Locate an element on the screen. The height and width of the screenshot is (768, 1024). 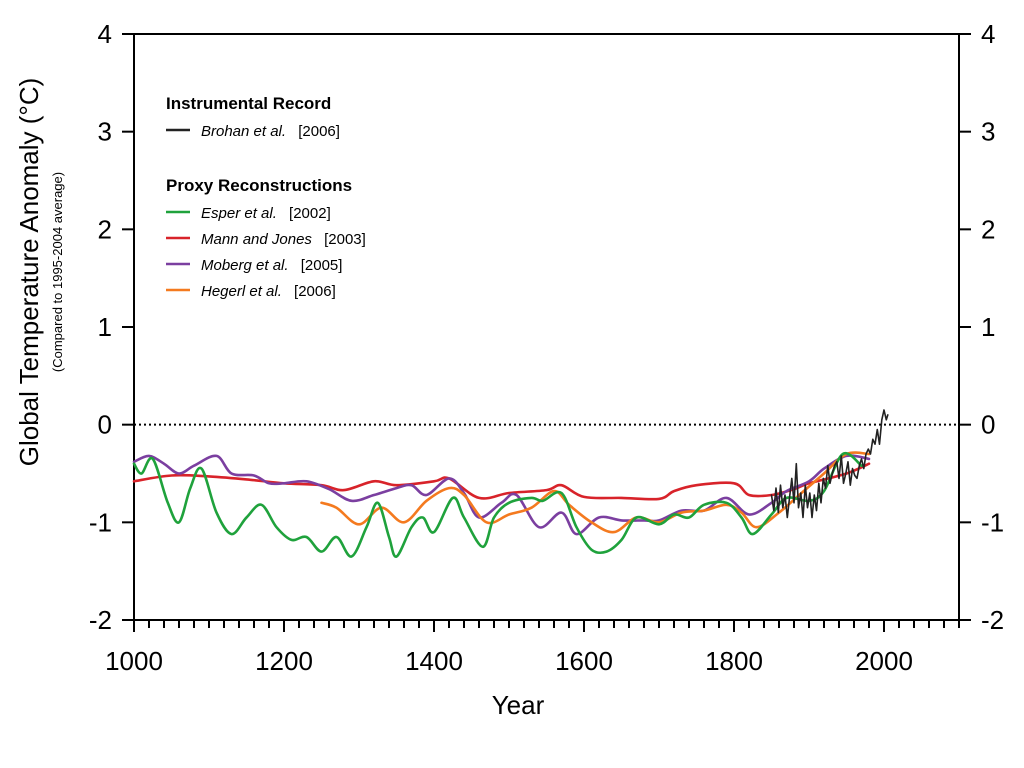
legend-entry-brohan: Brohan et al. [2006] is located at coordinates (270, 131).